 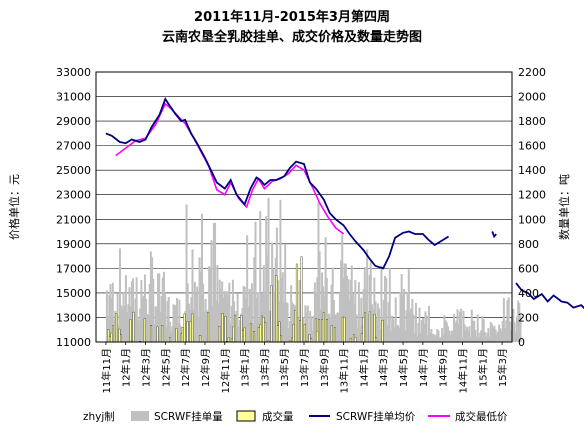 What do you see at coordinates (403, 367) in the screenshot?
I see `x-tick-label: 14年5月` at bounding box center [403, 367].